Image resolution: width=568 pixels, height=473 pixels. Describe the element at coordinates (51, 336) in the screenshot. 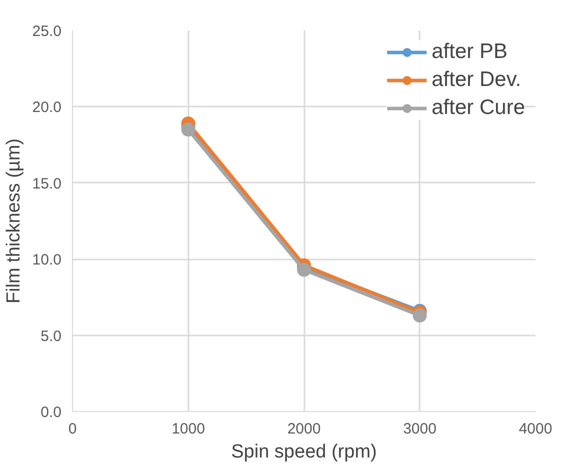

I see `y-tick-label: 5.0` at that location.